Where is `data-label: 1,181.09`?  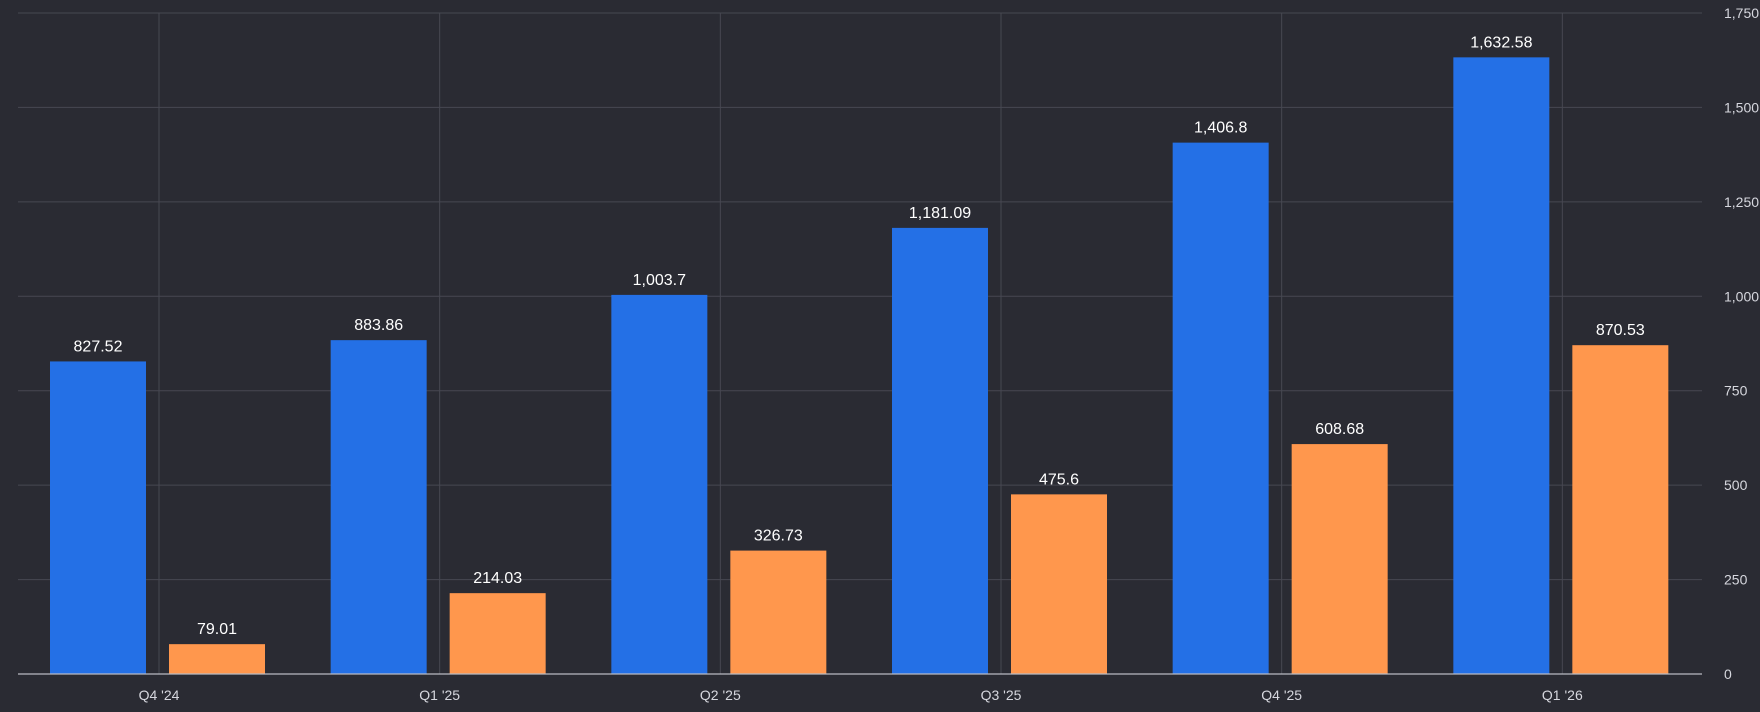 data-label: 1,181.09 is located at coordinates (940, 213).